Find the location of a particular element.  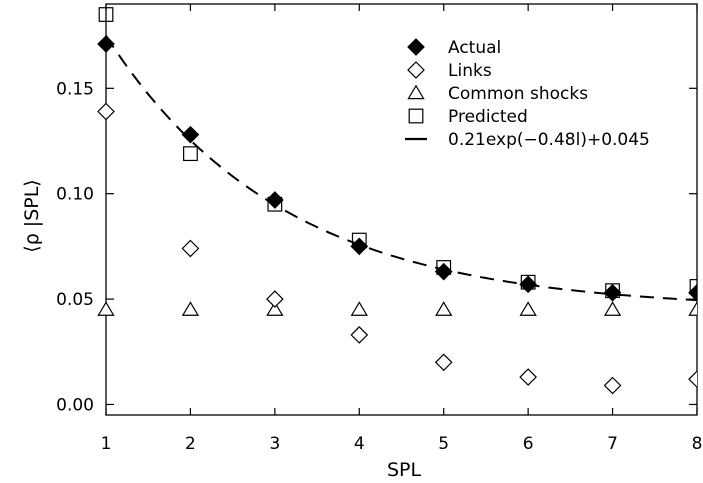

legend-marker-predicted is located at coordinates (416, 116).